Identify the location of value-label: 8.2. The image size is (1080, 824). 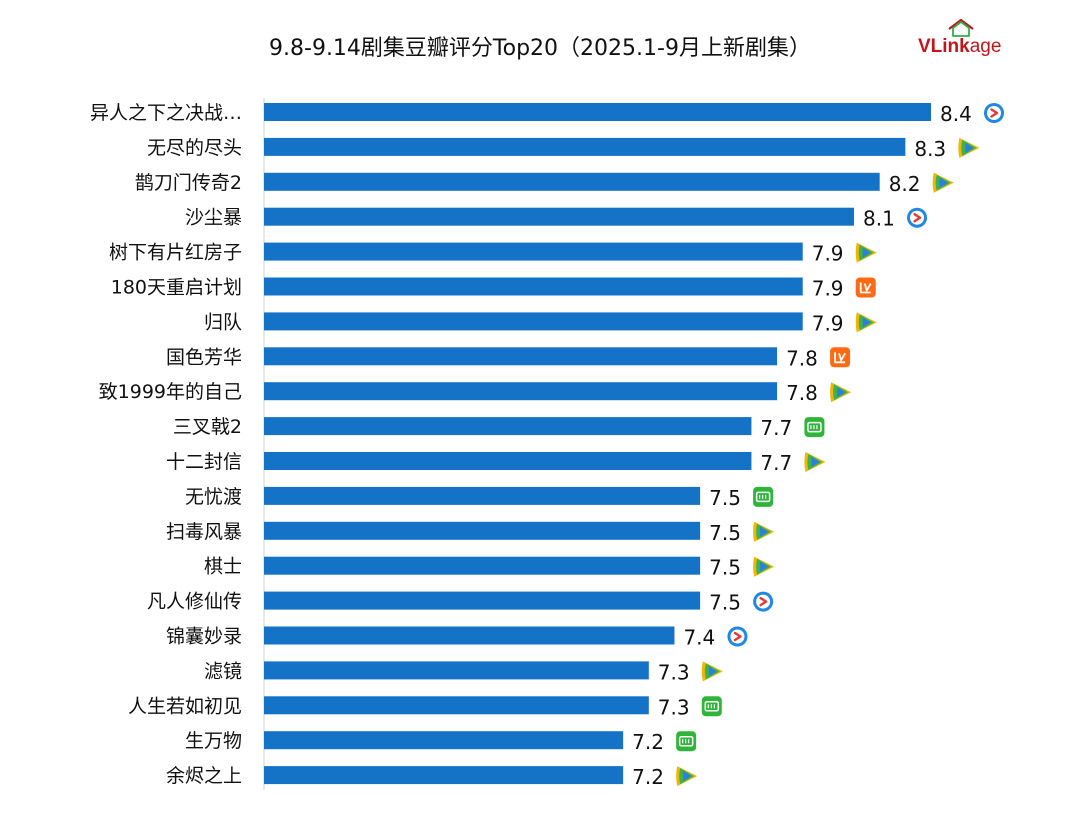
(905, 184).